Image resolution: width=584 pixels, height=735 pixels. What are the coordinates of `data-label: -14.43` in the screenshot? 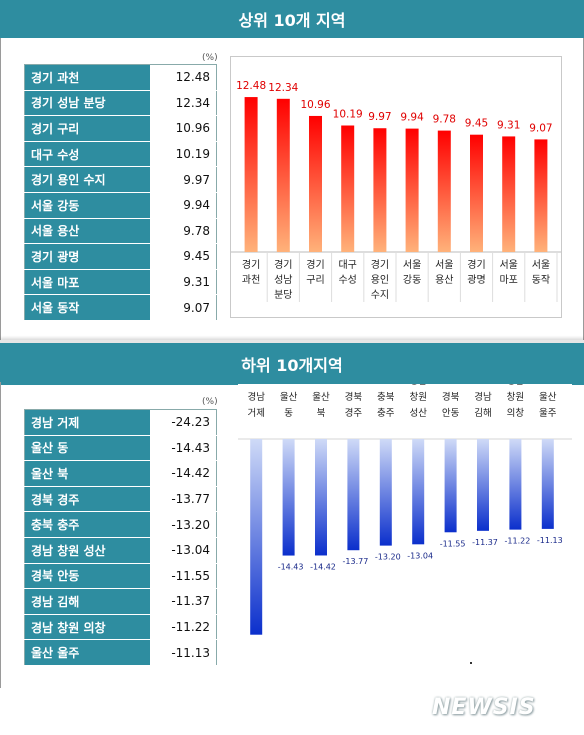 It's located at (291, 567).